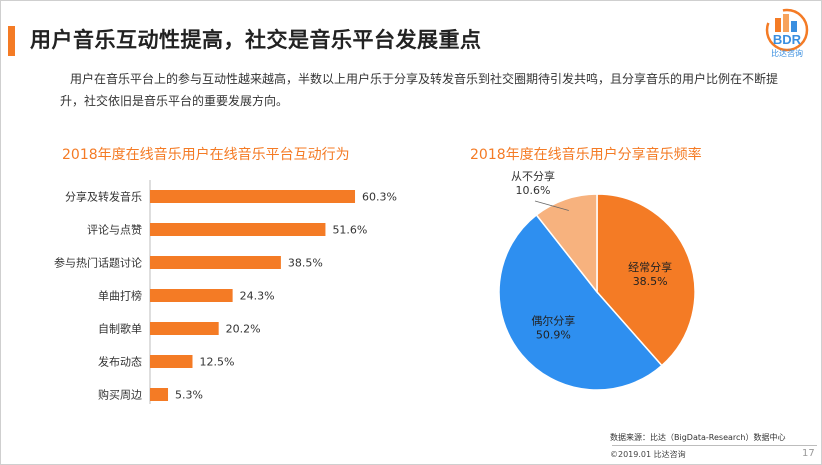 The height and width of the screenshot is (465, 822). What do you see at coordinates (103, 197) in the screenshot?
I see `bar-category-label: 分享及转发音乐` at bounding box center [103, 197].